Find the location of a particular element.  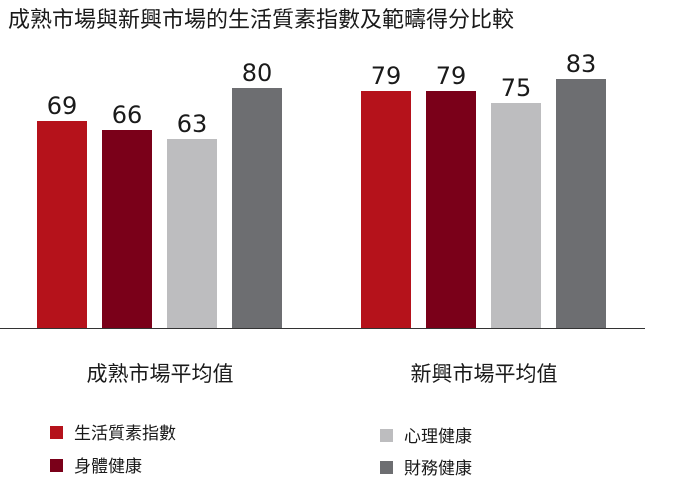

data-label-emerging-series-2: 75 is located at coordinates (516, 88).